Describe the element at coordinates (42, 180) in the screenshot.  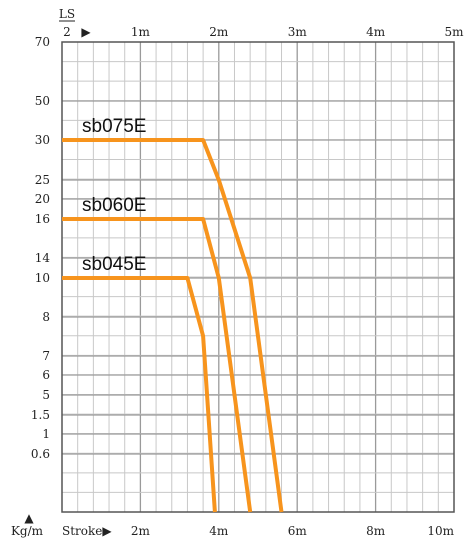
I see `y-tick-label: 25` at that location.